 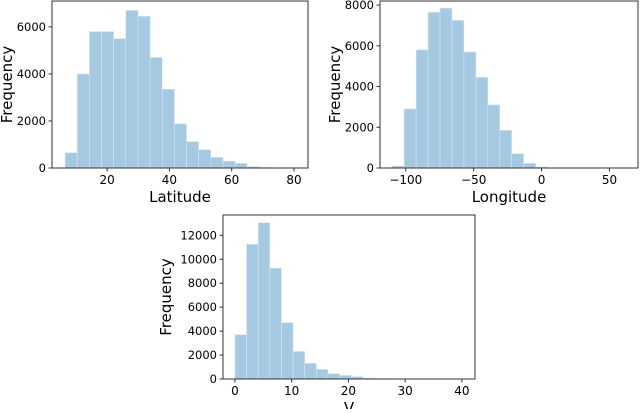 I want to click on x-tick-label: 80, so click(x=293, y=180).